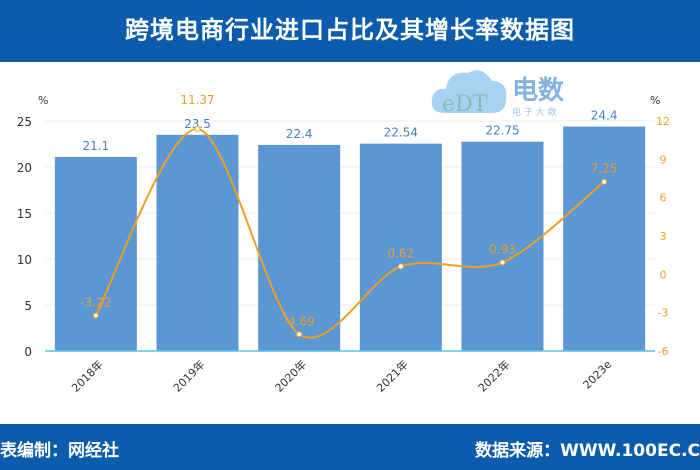 Image resolution: width=700 pixels, height=470 pixels. What do you see at coordinates (43, 100) in the screenshot?
I see `left-axis-unit: %` at bounding box center [43, 100].